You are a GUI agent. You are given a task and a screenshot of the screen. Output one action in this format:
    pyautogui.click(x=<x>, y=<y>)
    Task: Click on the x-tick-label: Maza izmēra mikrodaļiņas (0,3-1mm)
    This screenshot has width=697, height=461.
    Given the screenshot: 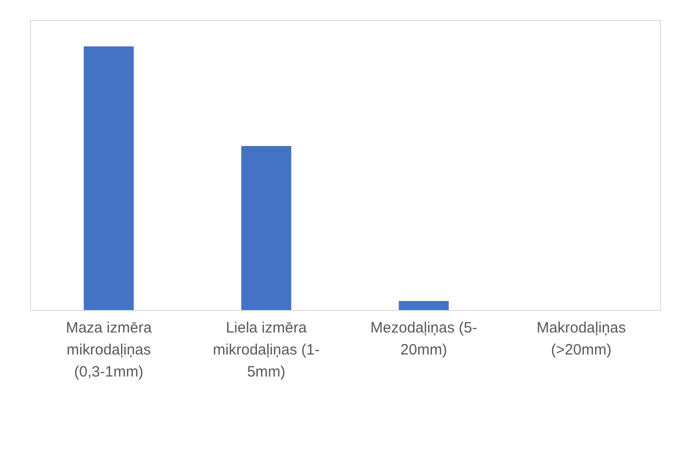 What is the action you would take?
    pyautogui.click(x=109, y=350)
    